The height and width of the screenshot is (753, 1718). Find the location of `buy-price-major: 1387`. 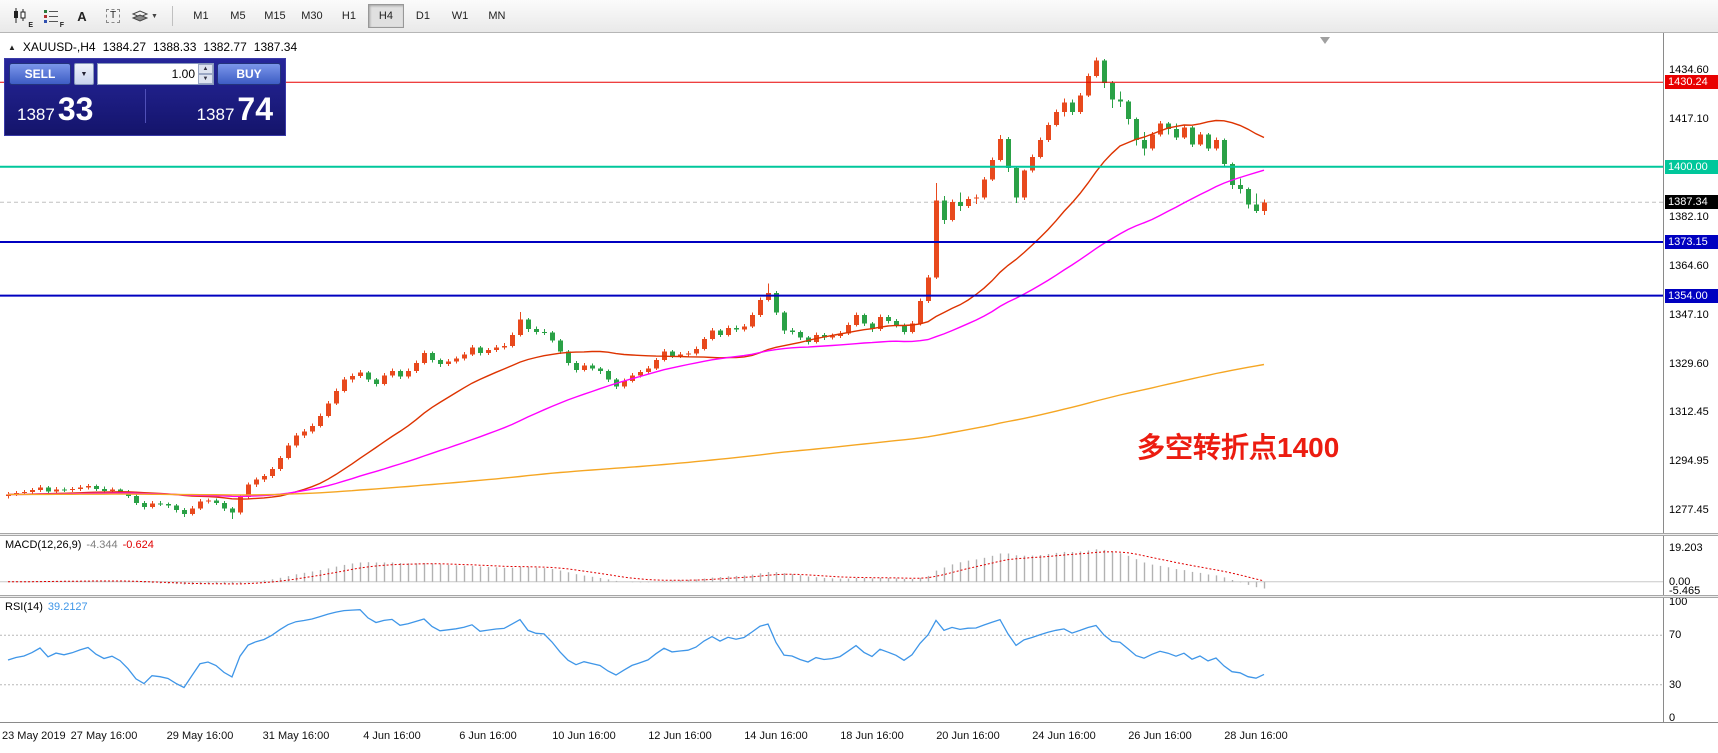

buy-price-major: 1387 is located at coordinates (215, 114).